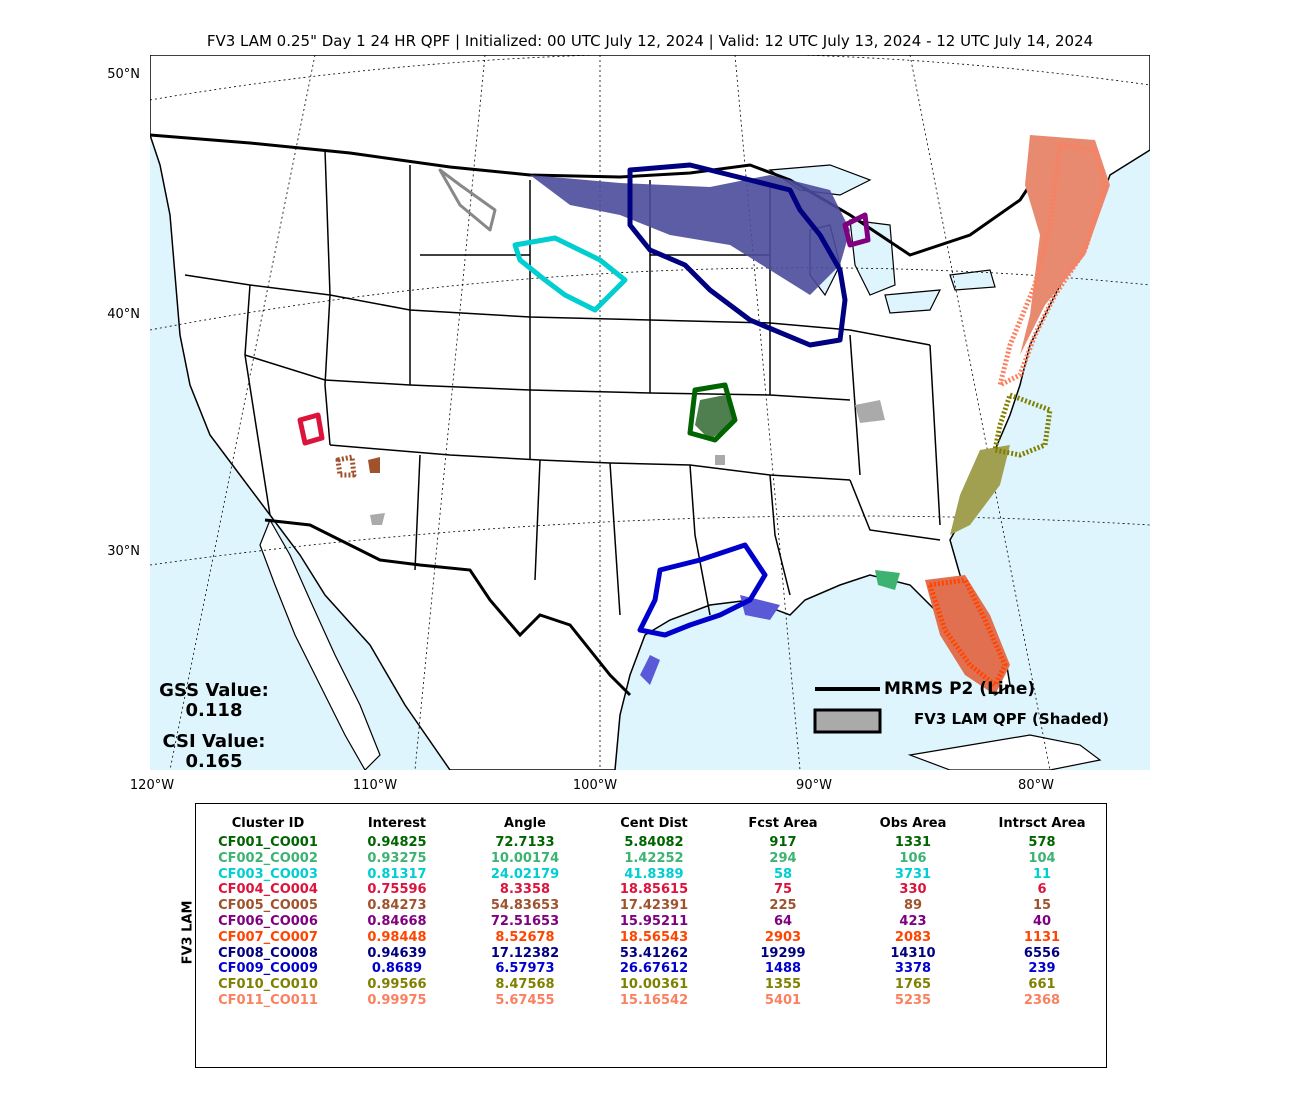  Describe the element at coordinates (1042, 1000) in the screenshot. I see `table-cell-intrsct-area: 2368` at that location.